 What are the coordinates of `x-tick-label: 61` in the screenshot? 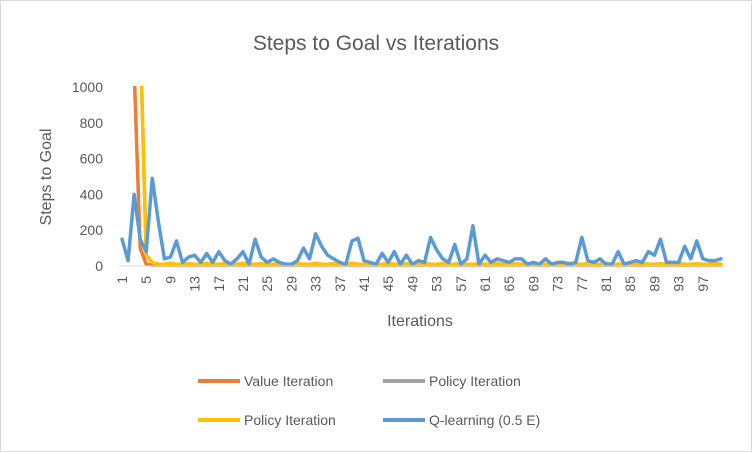 It's located at (485, 284).